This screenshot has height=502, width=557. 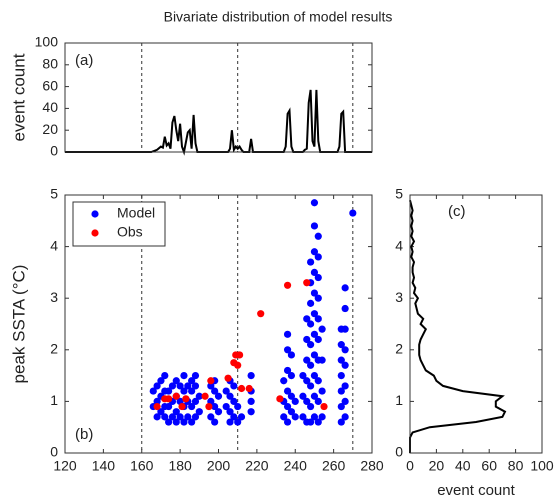 I want to click on y-tick-label: 20, so click(x=50, y=129).